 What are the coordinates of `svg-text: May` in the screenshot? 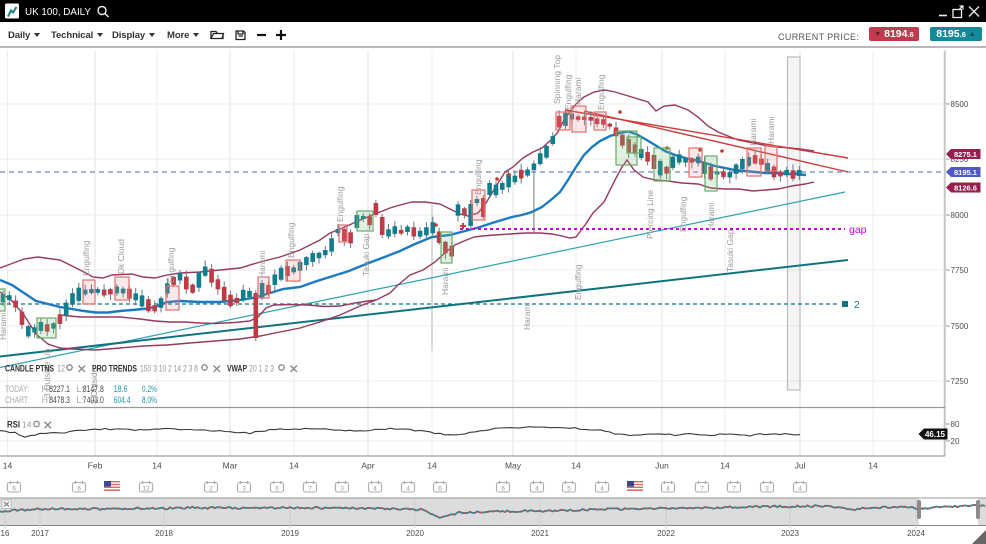 It's located at (513, 466).